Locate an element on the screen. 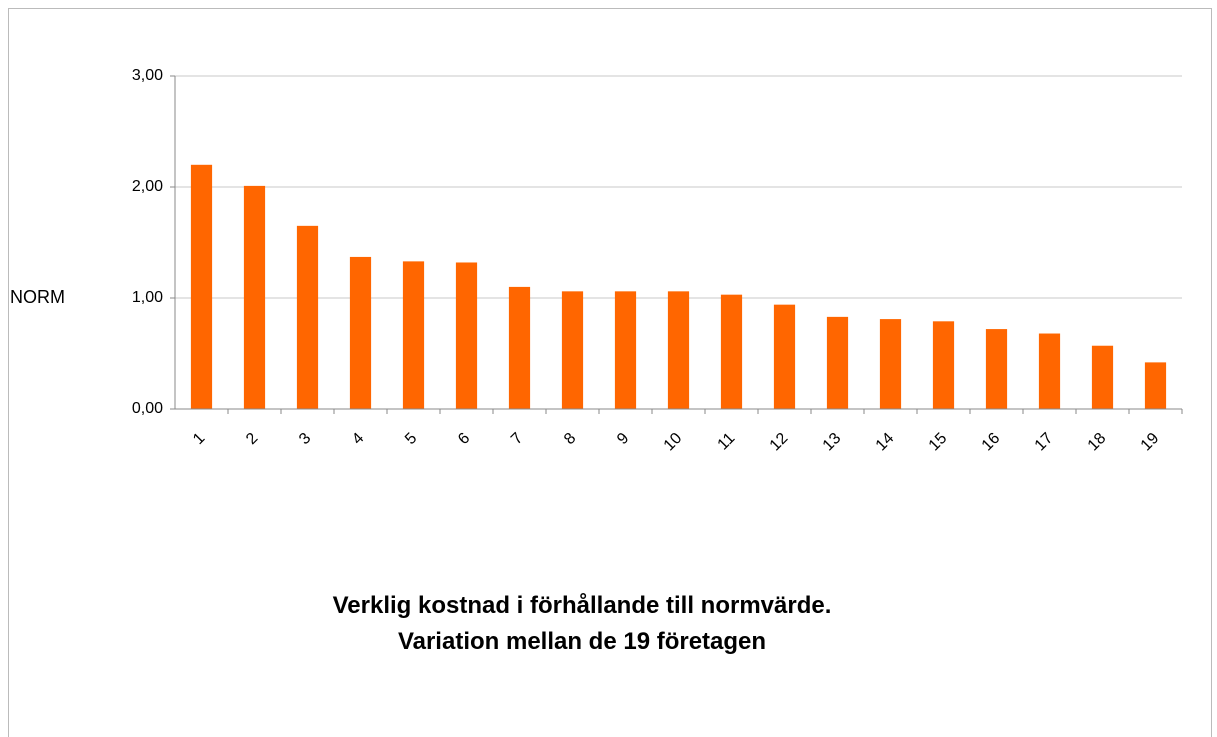 Image resolution: width=1217 pixels, height=737 pixels. y-tick-label: 2,00 is located at coordinates (147, 186).